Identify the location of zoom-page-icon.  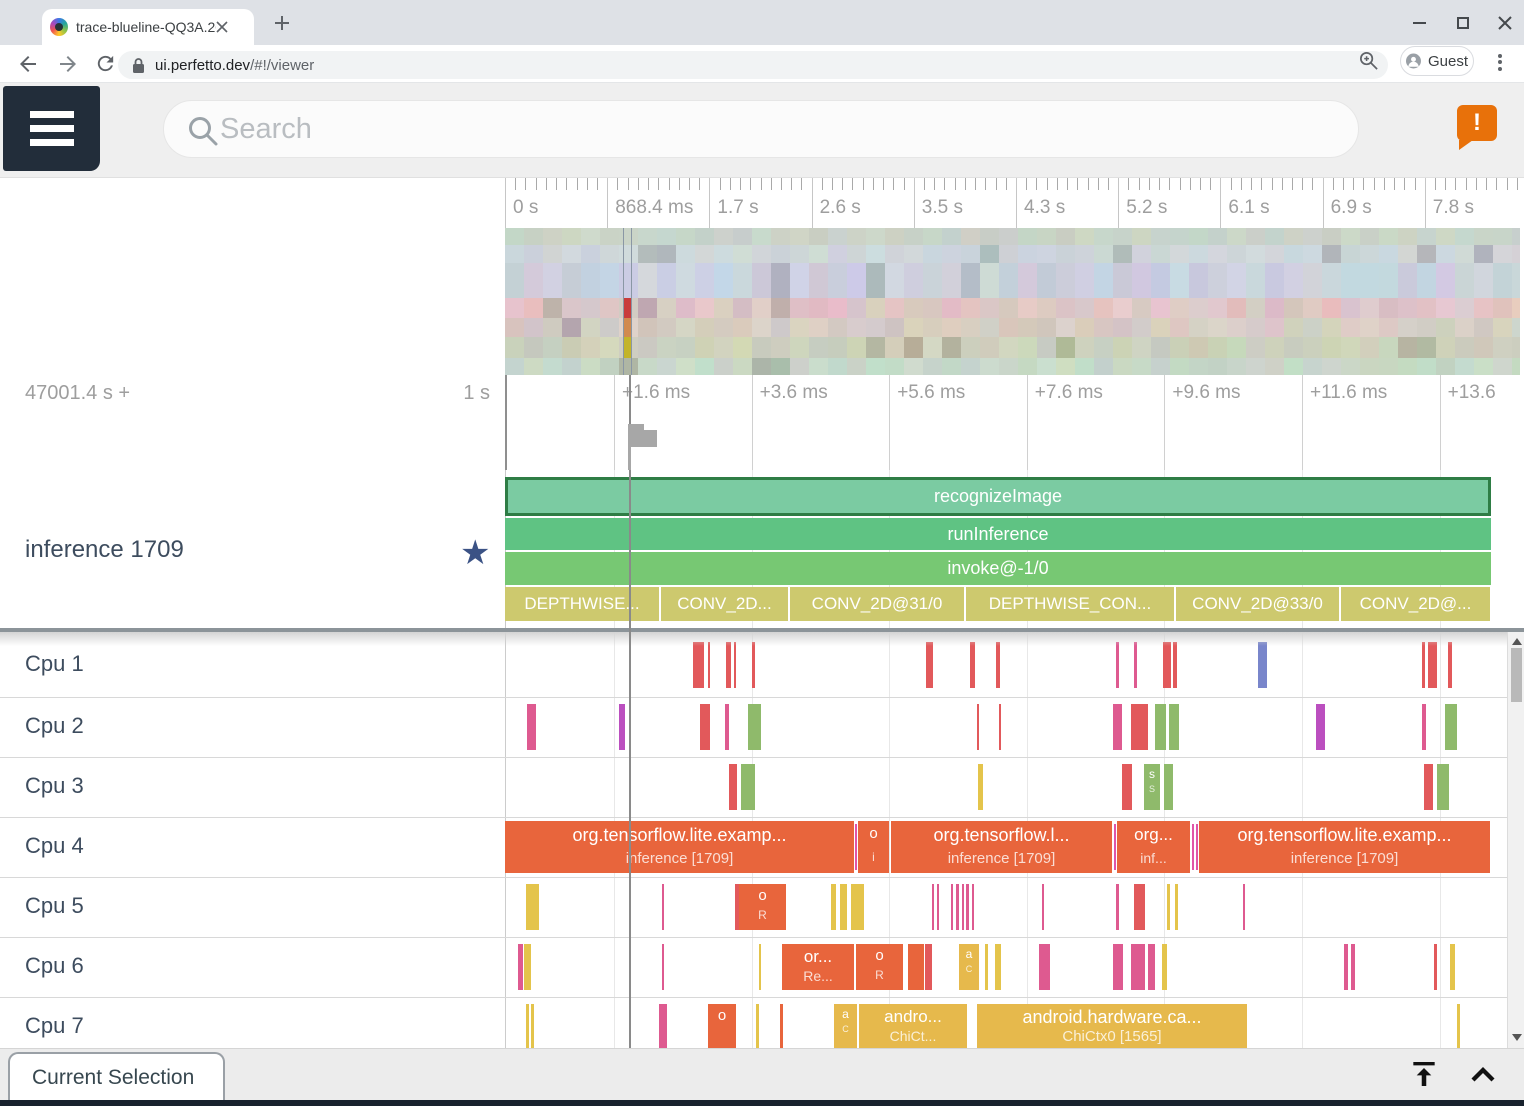
(1368, 60).